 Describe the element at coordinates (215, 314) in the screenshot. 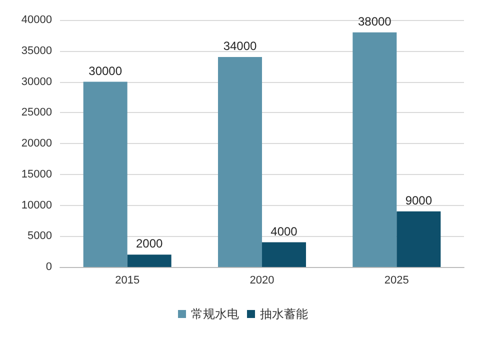

I see `legend-label: 常规水电` at that location.